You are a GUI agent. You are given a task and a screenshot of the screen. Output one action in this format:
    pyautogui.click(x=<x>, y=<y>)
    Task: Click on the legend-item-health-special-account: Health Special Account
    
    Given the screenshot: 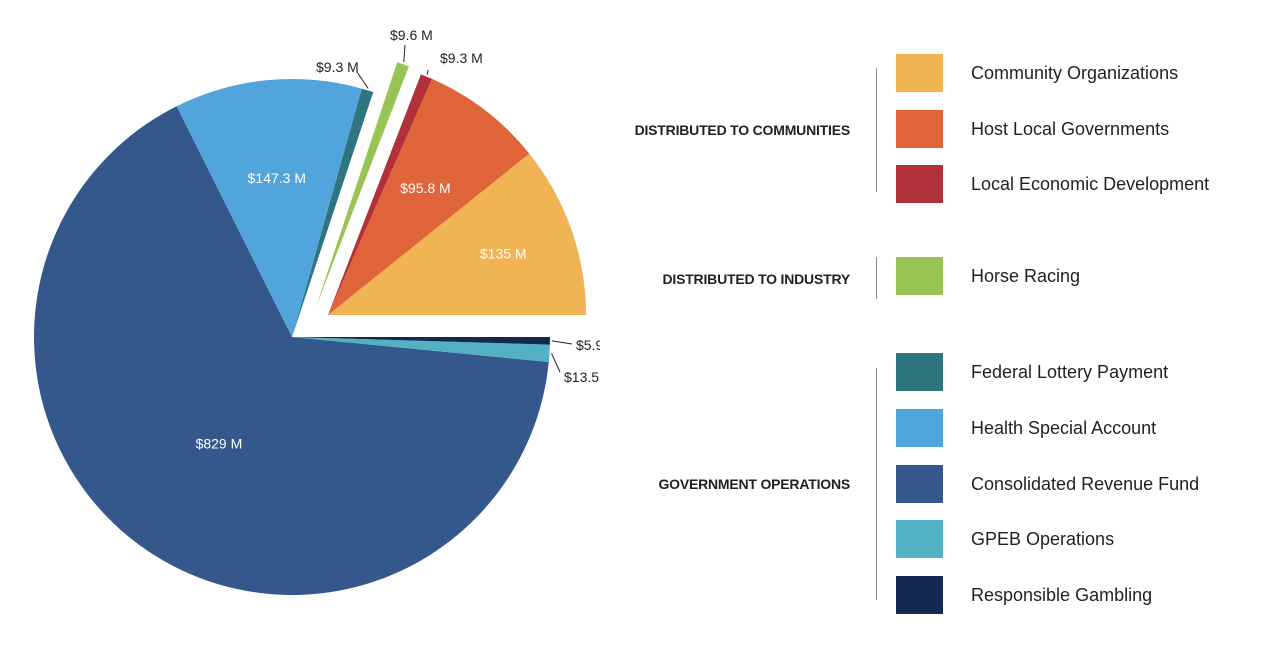 What is the action you would take?
    pyautogui.click(x=1026, y=428)
    